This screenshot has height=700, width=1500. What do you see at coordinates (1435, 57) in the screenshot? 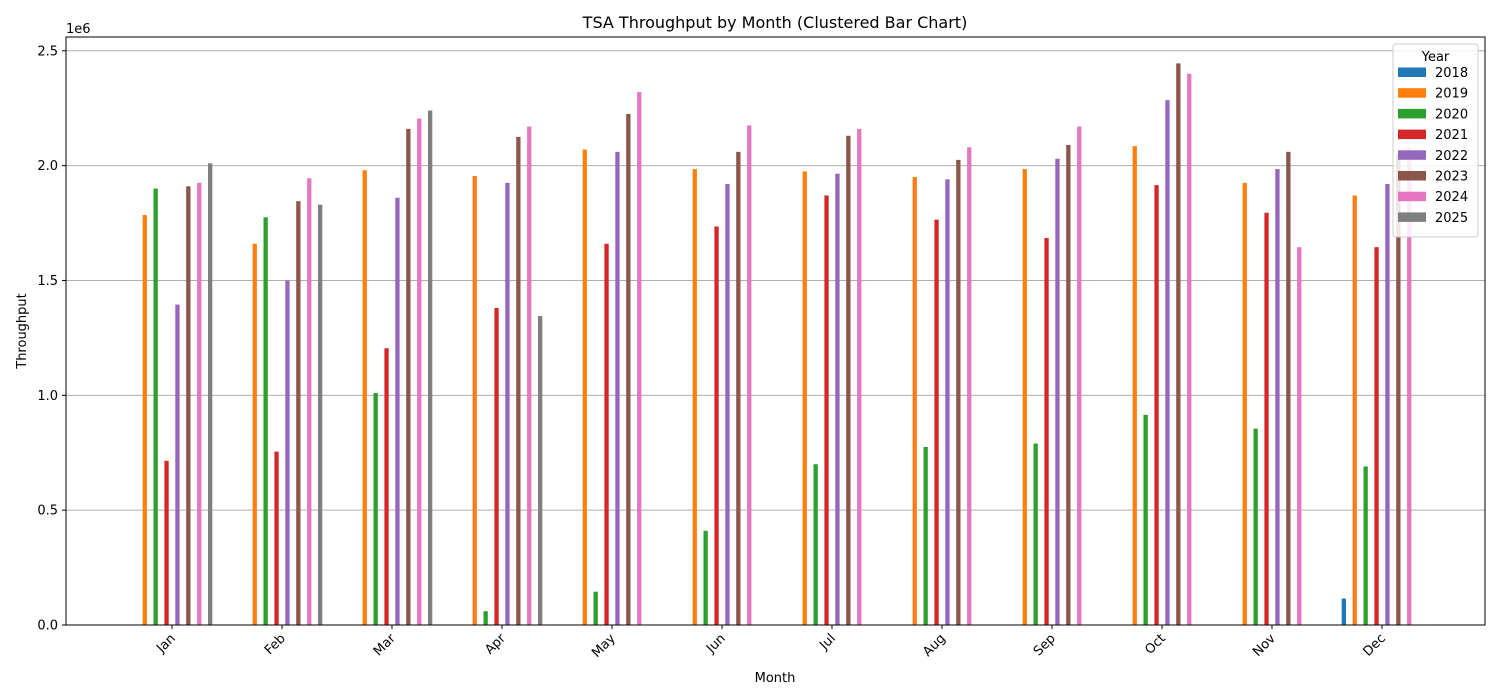
I see `legend-title: Year` at bounding box center [1435, 57].